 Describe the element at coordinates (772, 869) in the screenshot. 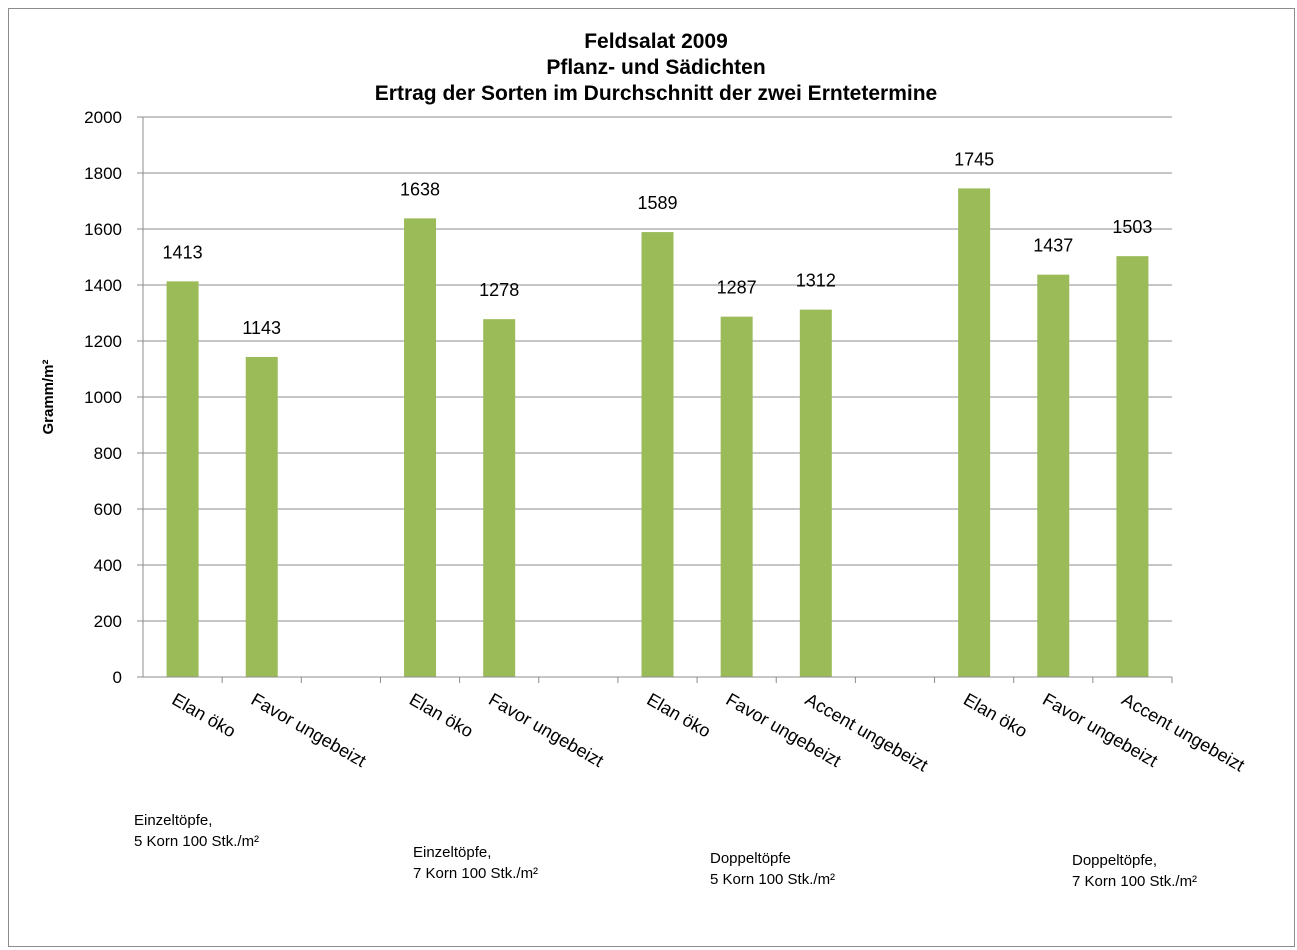

I see `group-note-3: Doppeltöpfe 5 Korn 100 Stk./m²` at that location.